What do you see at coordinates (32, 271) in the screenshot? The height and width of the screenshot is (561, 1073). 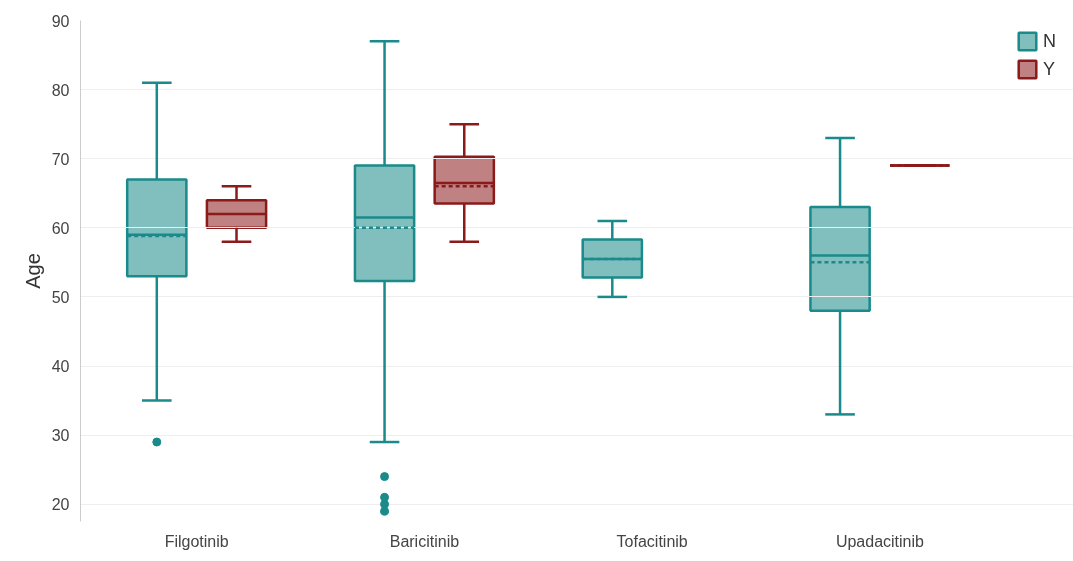 I see `y-axis-title: Age` at bounding box center [32, 271].